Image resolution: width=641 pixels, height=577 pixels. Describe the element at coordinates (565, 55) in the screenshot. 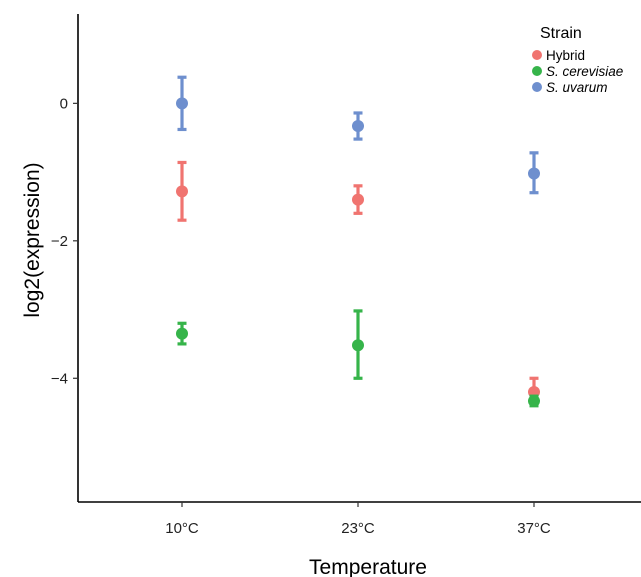

I see `legend-label: Hybrid` at that location.